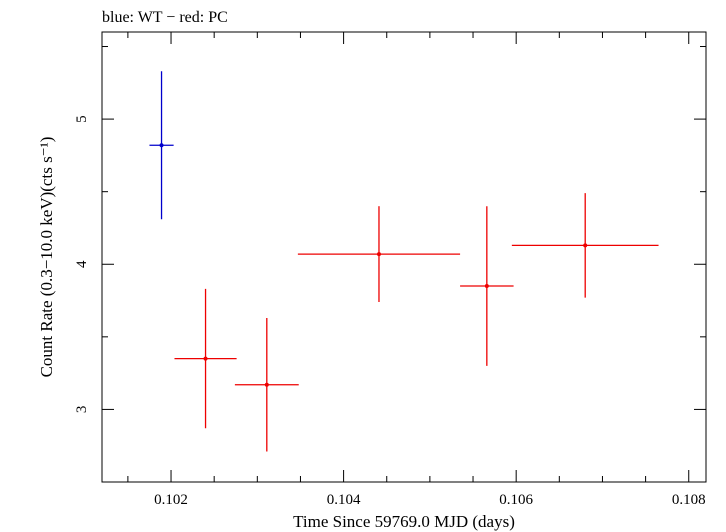  I want to click on series-wt, so click(161, 145).